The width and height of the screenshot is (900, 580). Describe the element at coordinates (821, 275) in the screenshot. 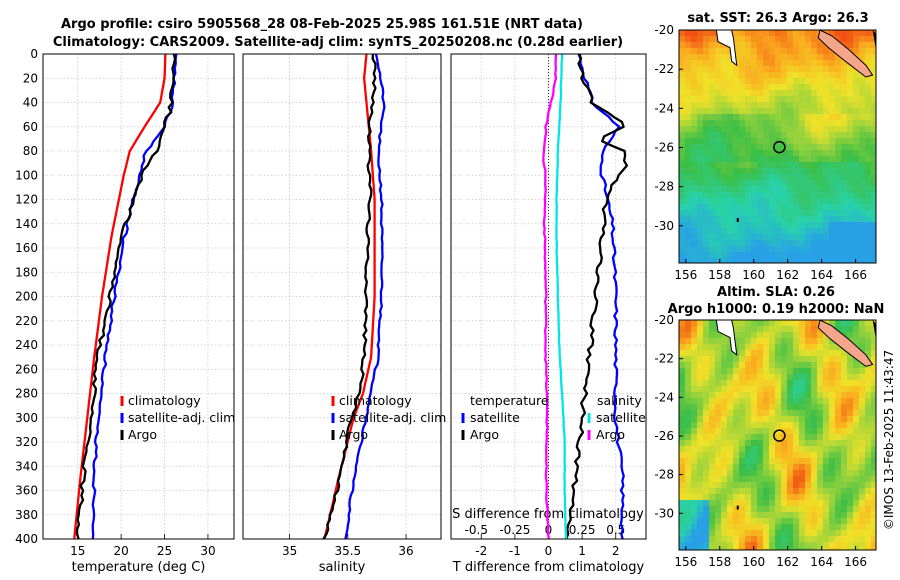

I see `map-x-tick-label: 164` at that location.